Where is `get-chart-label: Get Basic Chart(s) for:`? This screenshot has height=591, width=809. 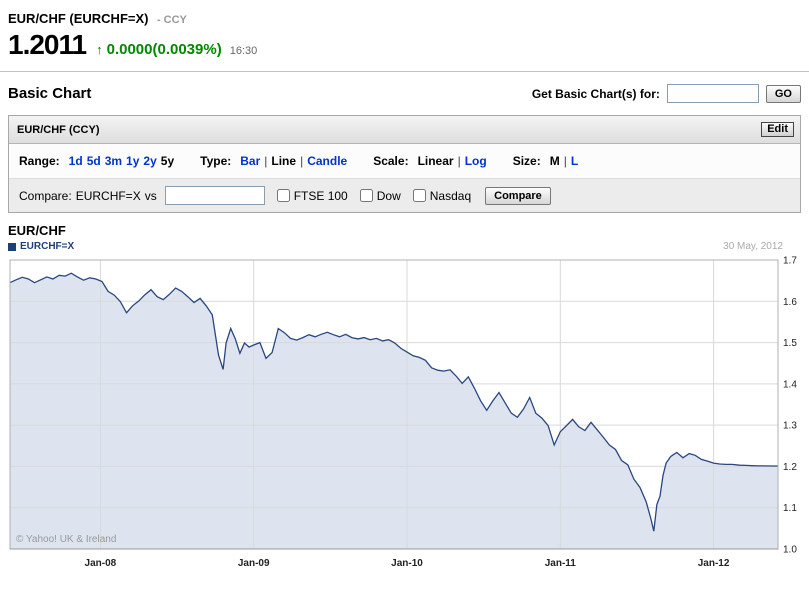 get-chart-label: Get Basic Chart(s) for: is located at coordinates (595, 93).